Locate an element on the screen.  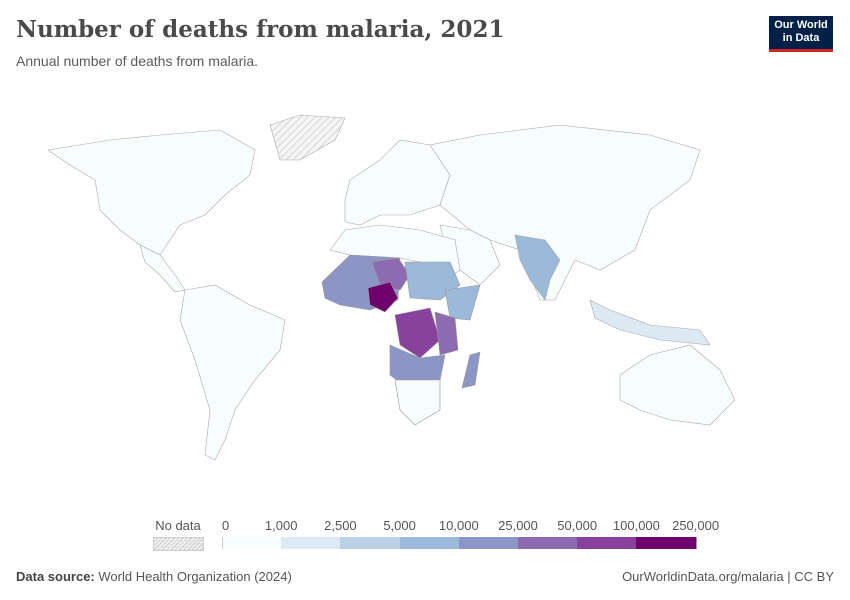
region-nigeria is located at coordinates (383, 297).